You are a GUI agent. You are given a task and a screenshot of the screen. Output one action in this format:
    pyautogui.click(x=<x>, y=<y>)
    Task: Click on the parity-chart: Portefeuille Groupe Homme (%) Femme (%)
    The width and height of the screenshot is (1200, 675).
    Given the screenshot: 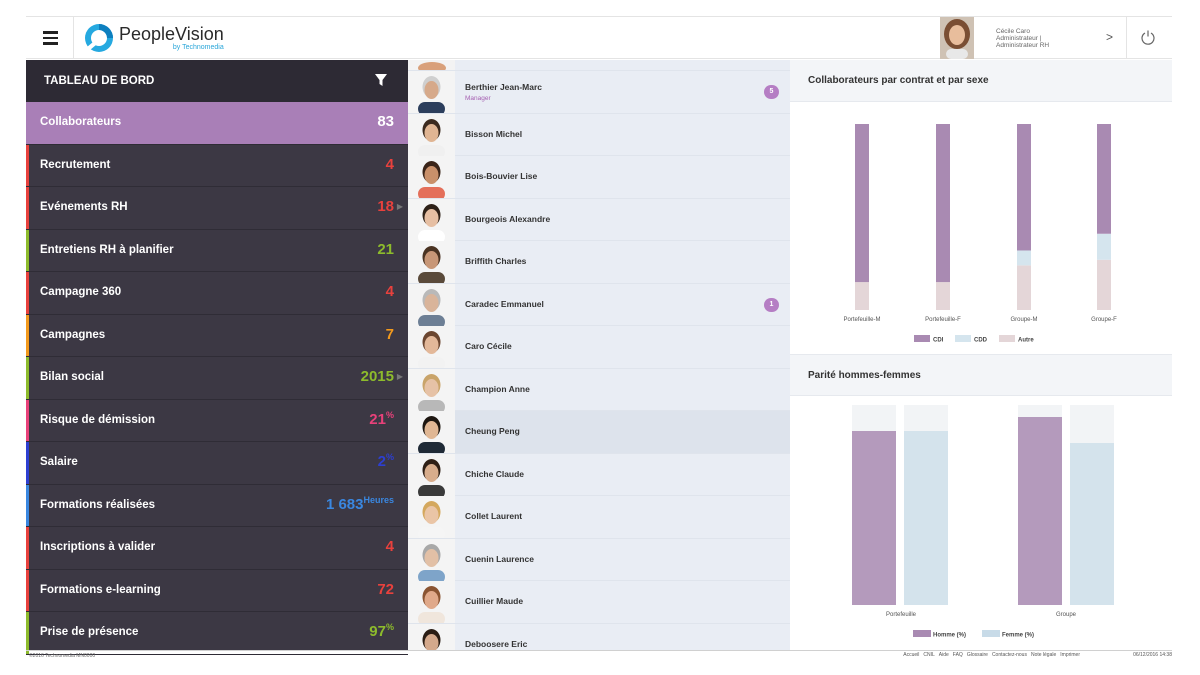 What is the action you would take?
    pyautogui.click(x=983, y=522)
    